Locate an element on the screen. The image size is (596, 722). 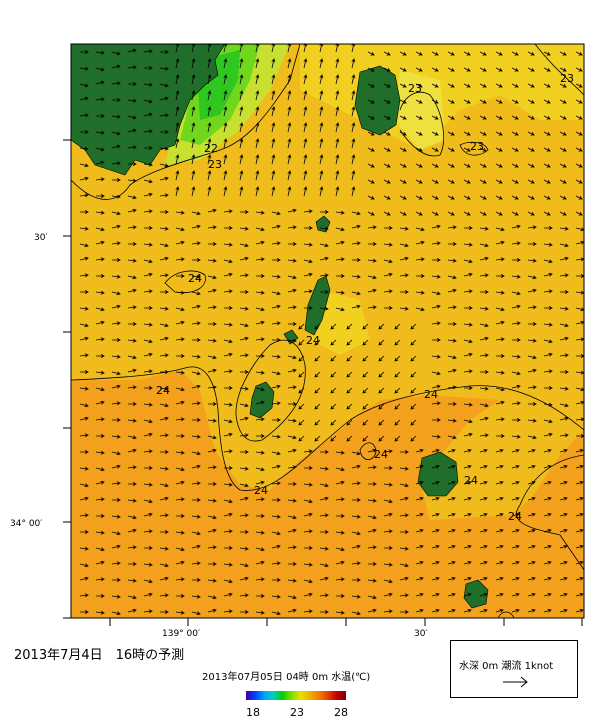
contour-label: 23 is located at coordinates (477, 146).